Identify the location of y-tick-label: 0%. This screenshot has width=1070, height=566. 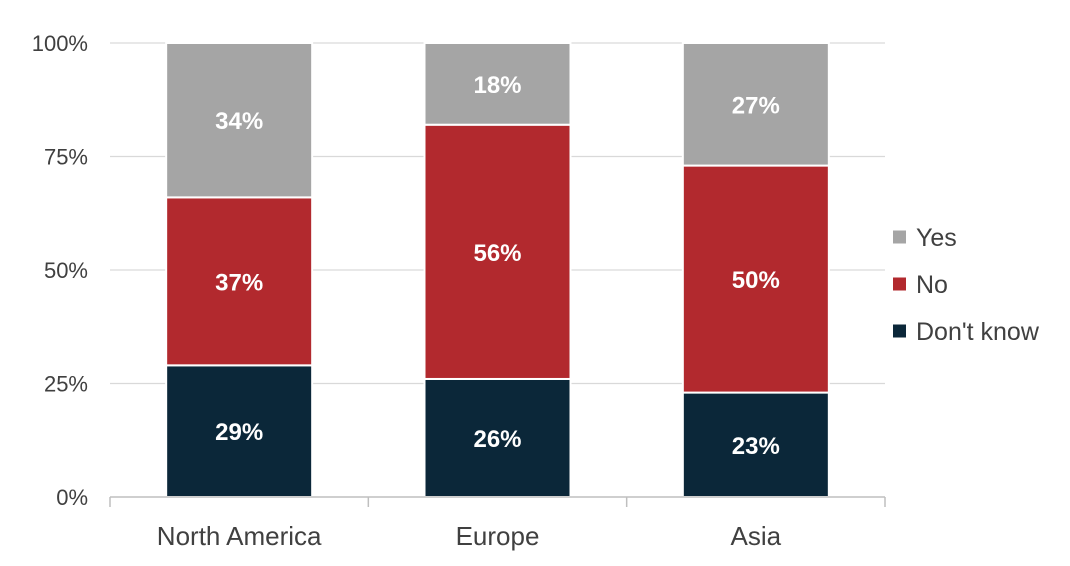
(72, 497).